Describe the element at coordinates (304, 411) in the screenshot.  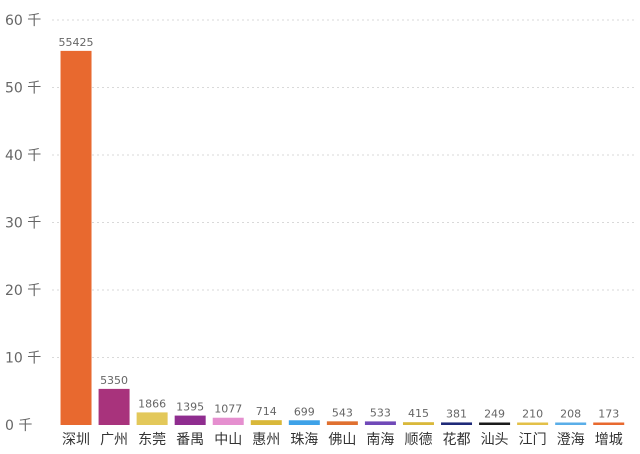
I see `data-label: 699` at that location.